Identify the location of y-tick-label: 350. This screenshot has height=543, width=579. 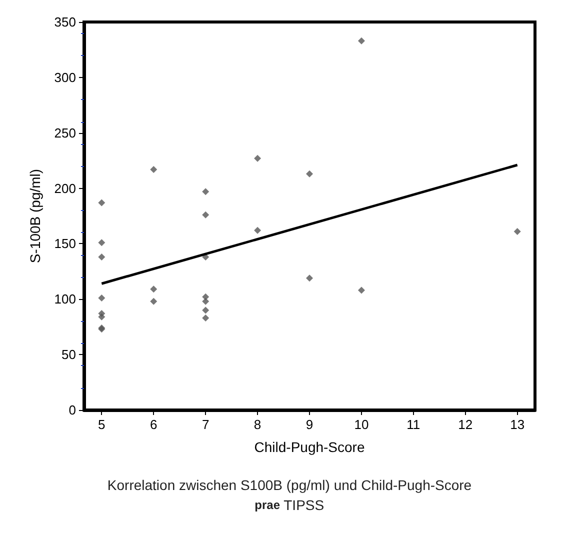
(65, 22).